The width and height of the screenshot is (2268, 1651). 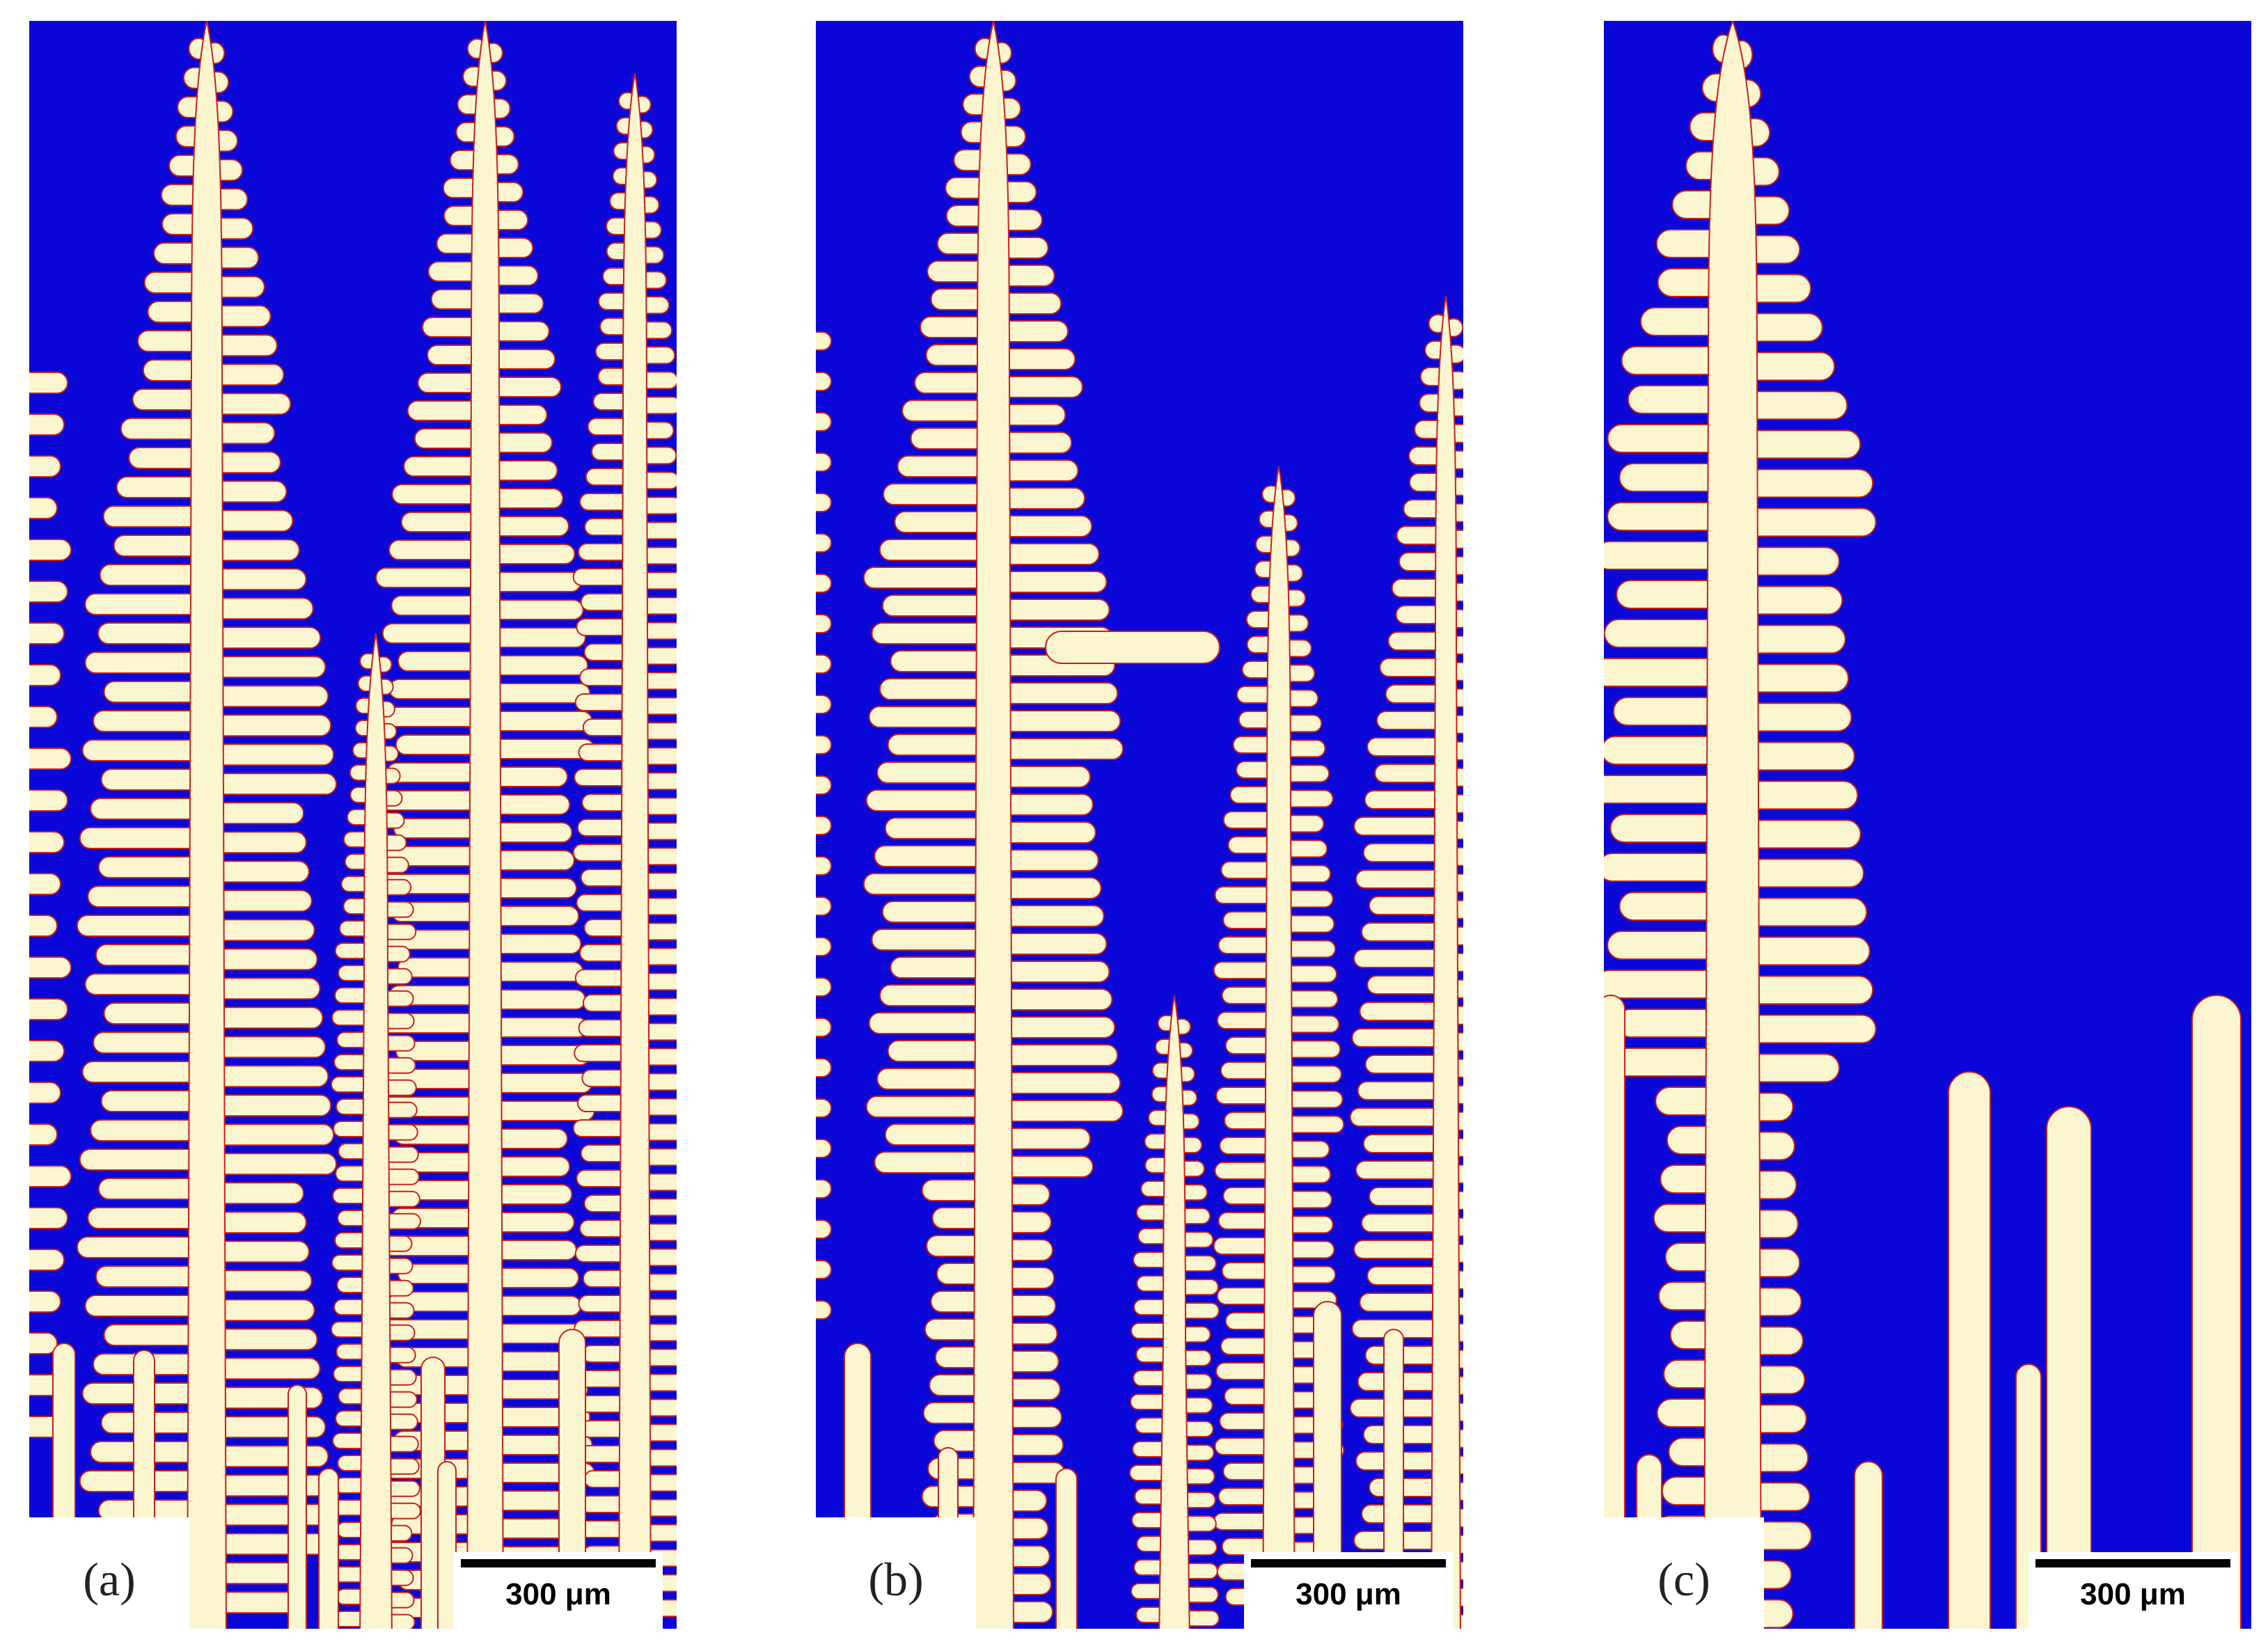 I want to click on scale-bar-a: 300 μm, so click(x=558, y=1590).